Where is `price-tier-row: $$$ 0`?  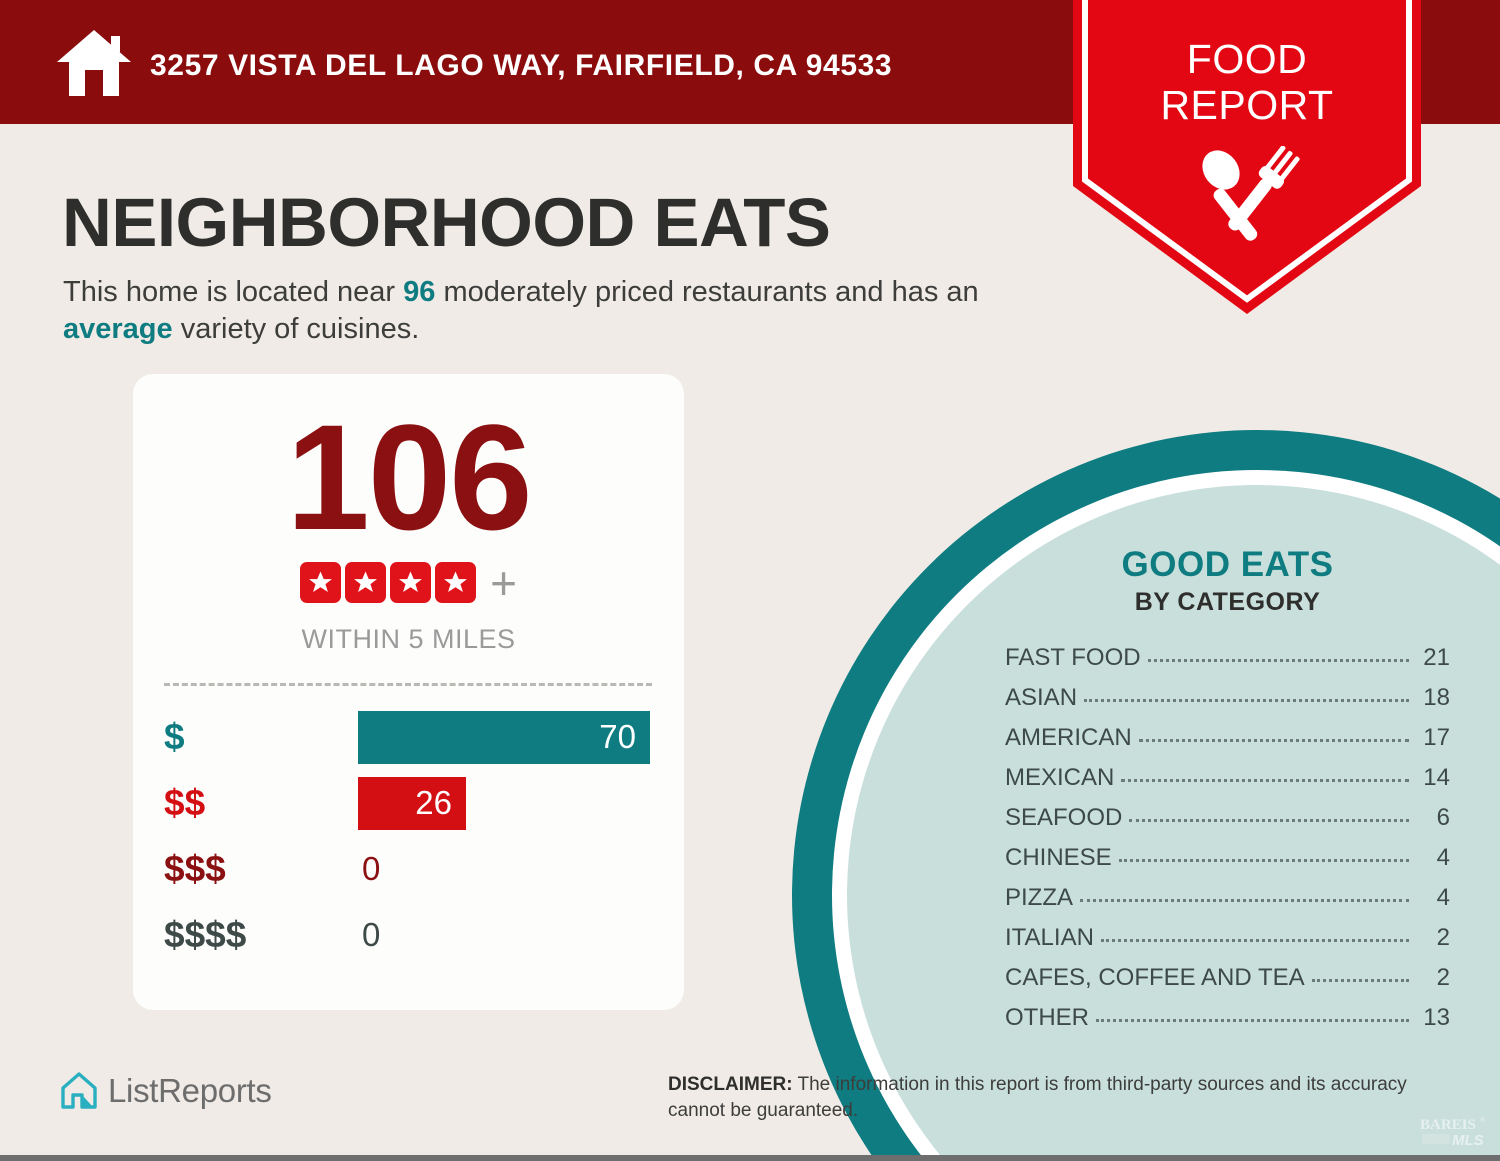 price-tier-row: $$$ 0 is located at coordinates (408, 869).